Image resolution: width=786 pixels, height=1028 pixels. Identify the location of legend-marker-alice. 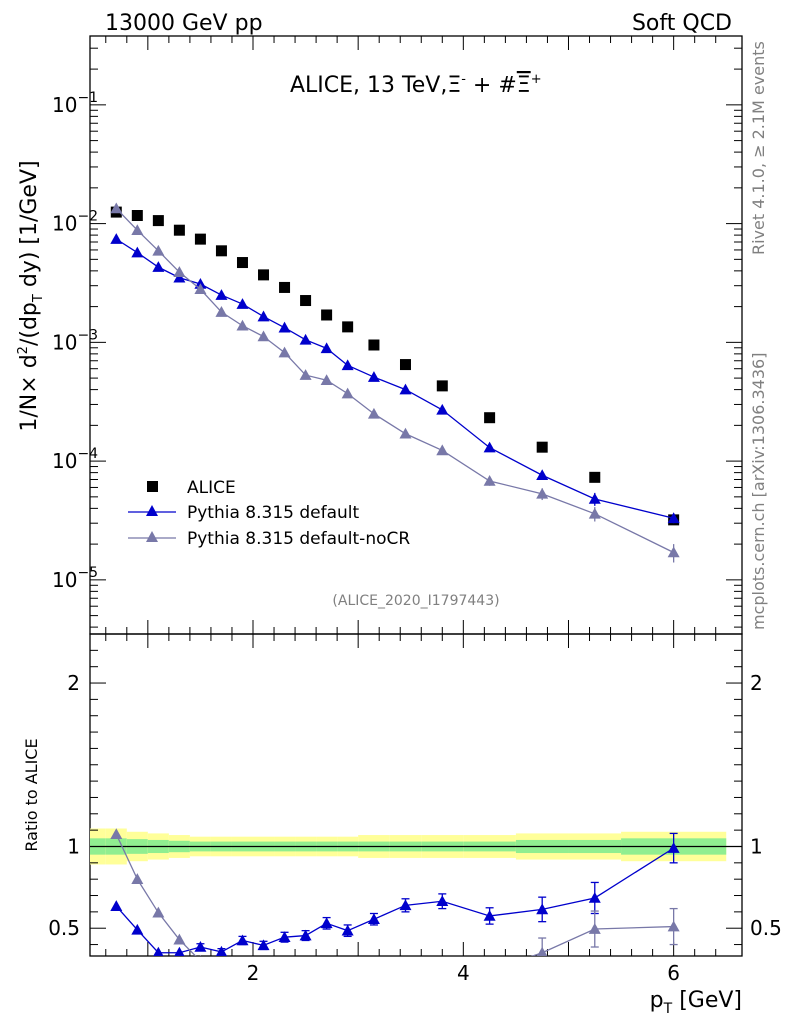
(152, 486).